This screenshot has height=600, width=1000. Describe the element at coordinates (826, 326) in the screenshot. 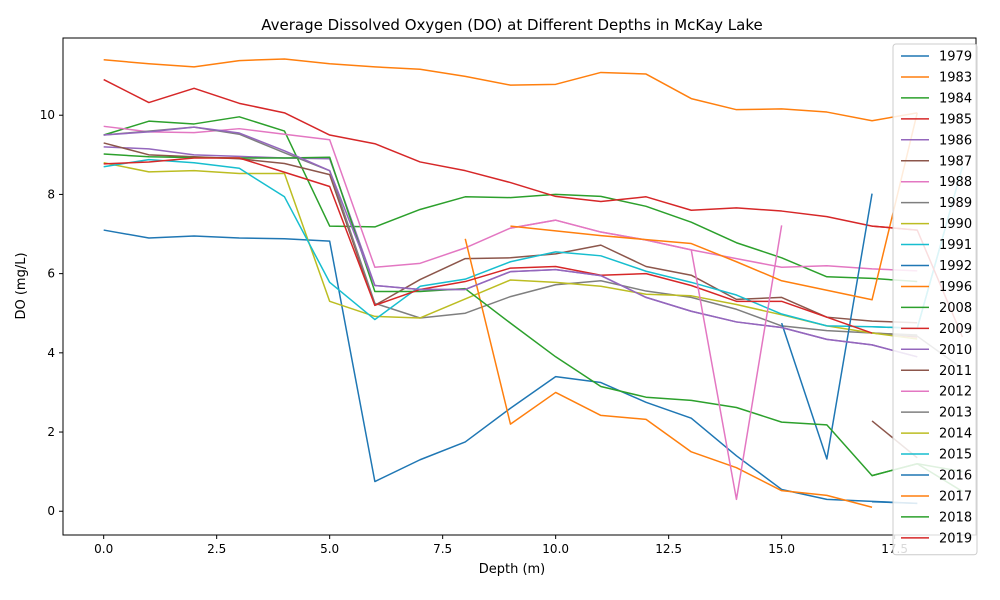

I see `series-line-1992` at that location.